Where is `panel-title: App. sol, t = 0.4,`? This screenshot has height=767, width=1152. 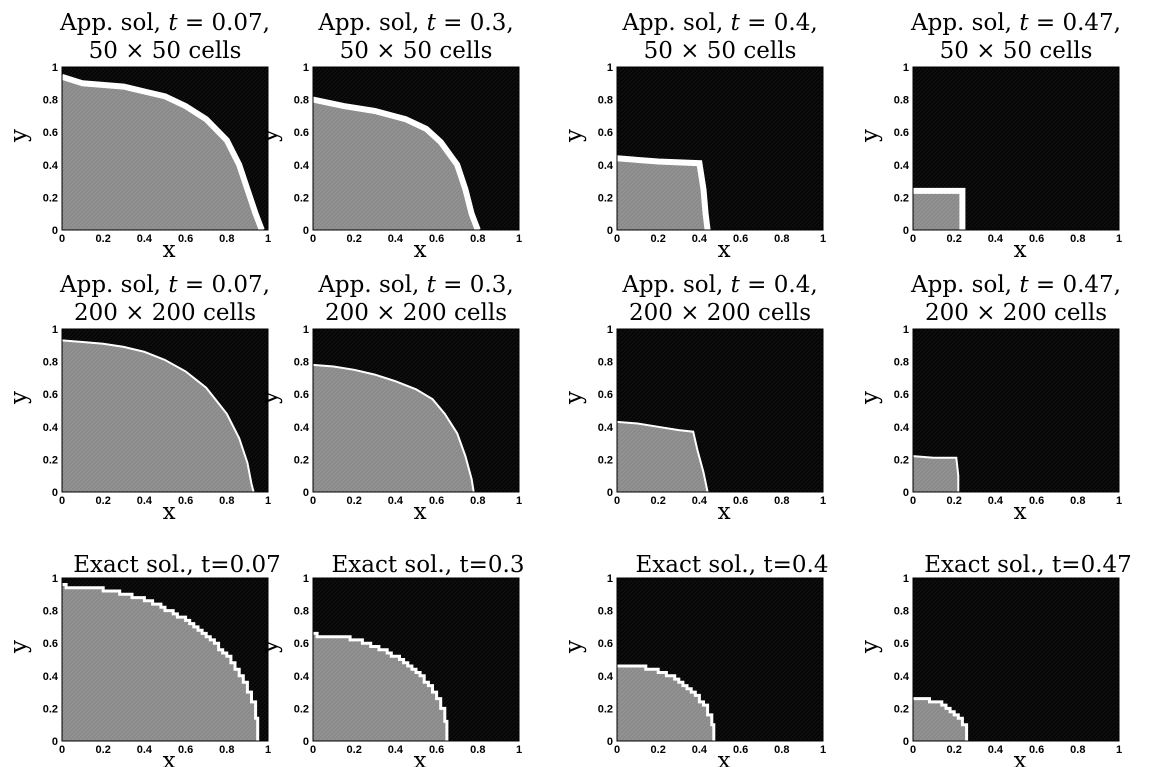
panel-title: App. sol, t = 0.4, is located at coordinates (719, 285).